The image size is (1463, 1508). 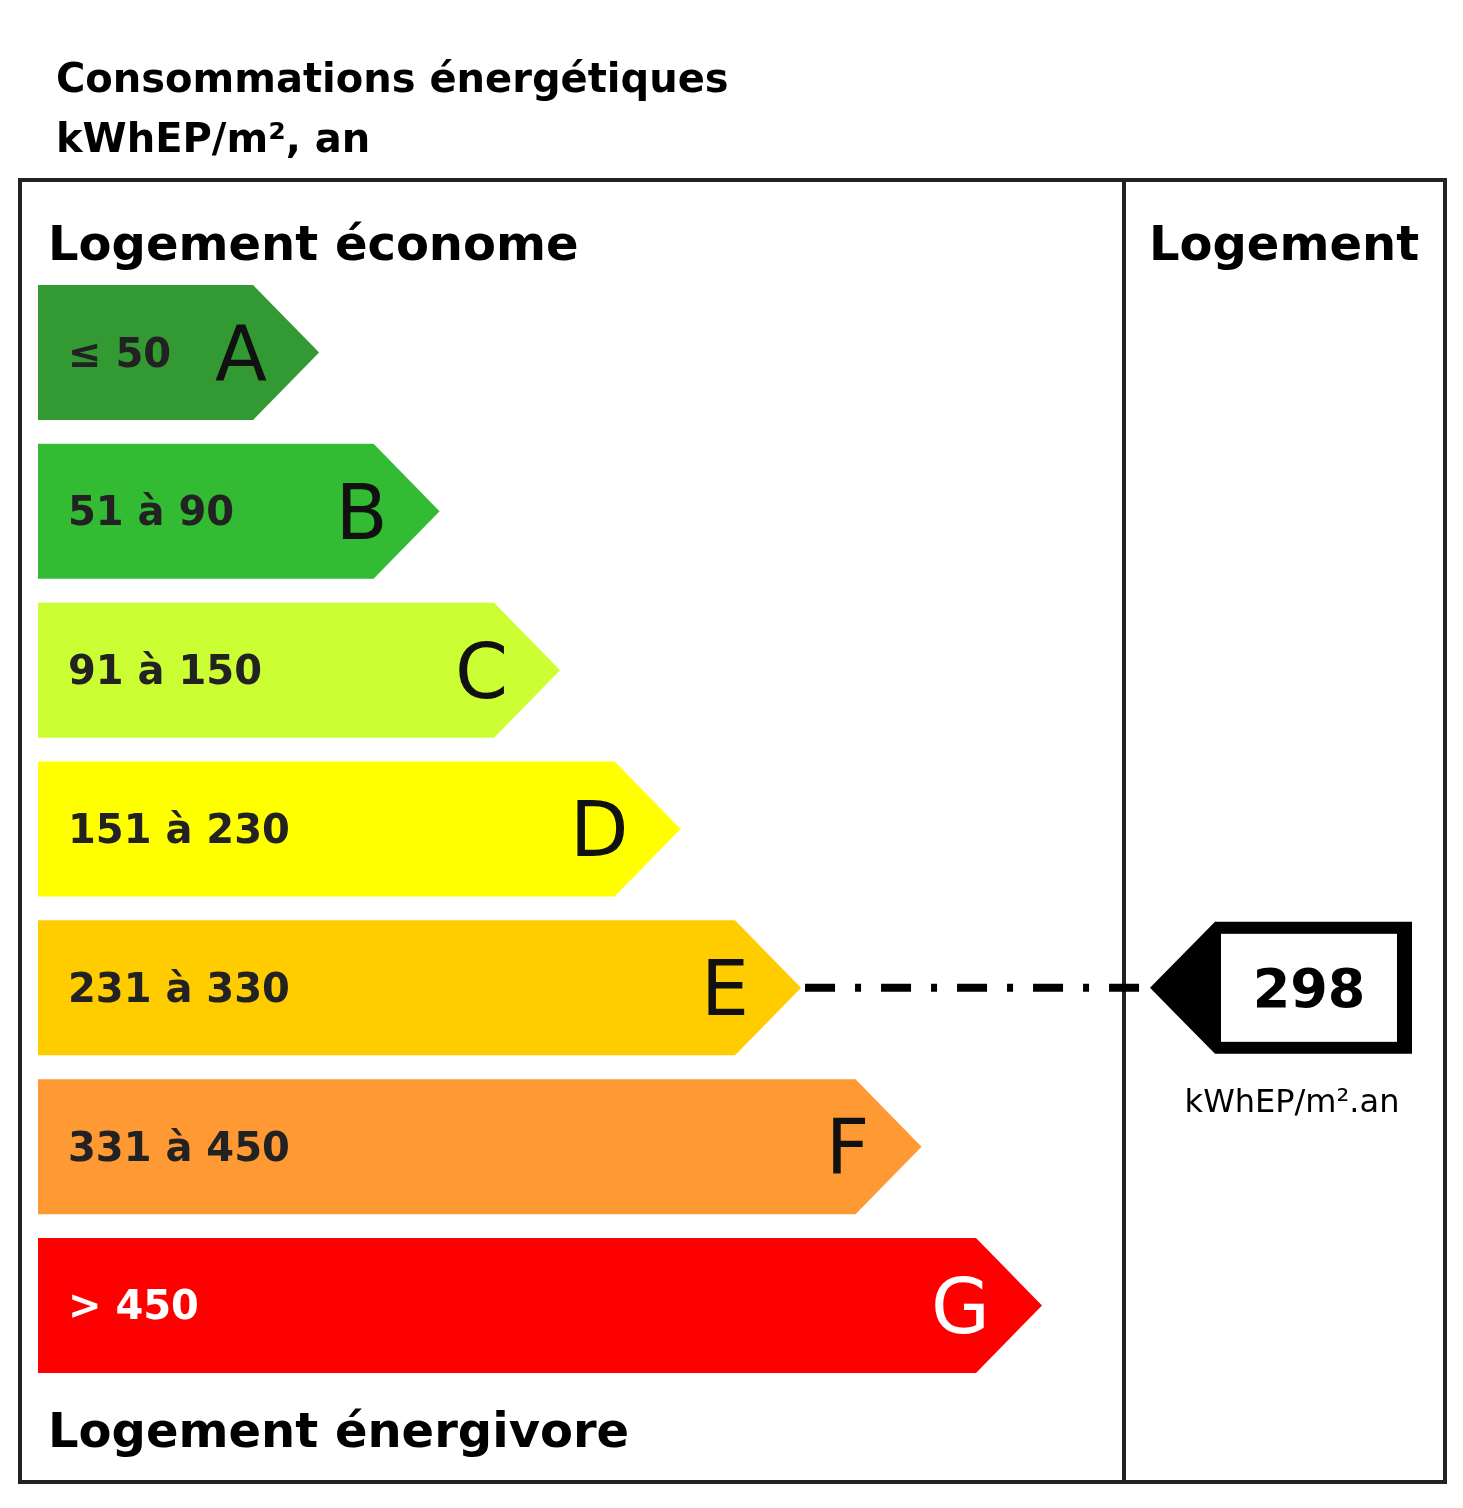 I want to click on chart-title: Consommations énergétiques, so click(x=392, y=78).